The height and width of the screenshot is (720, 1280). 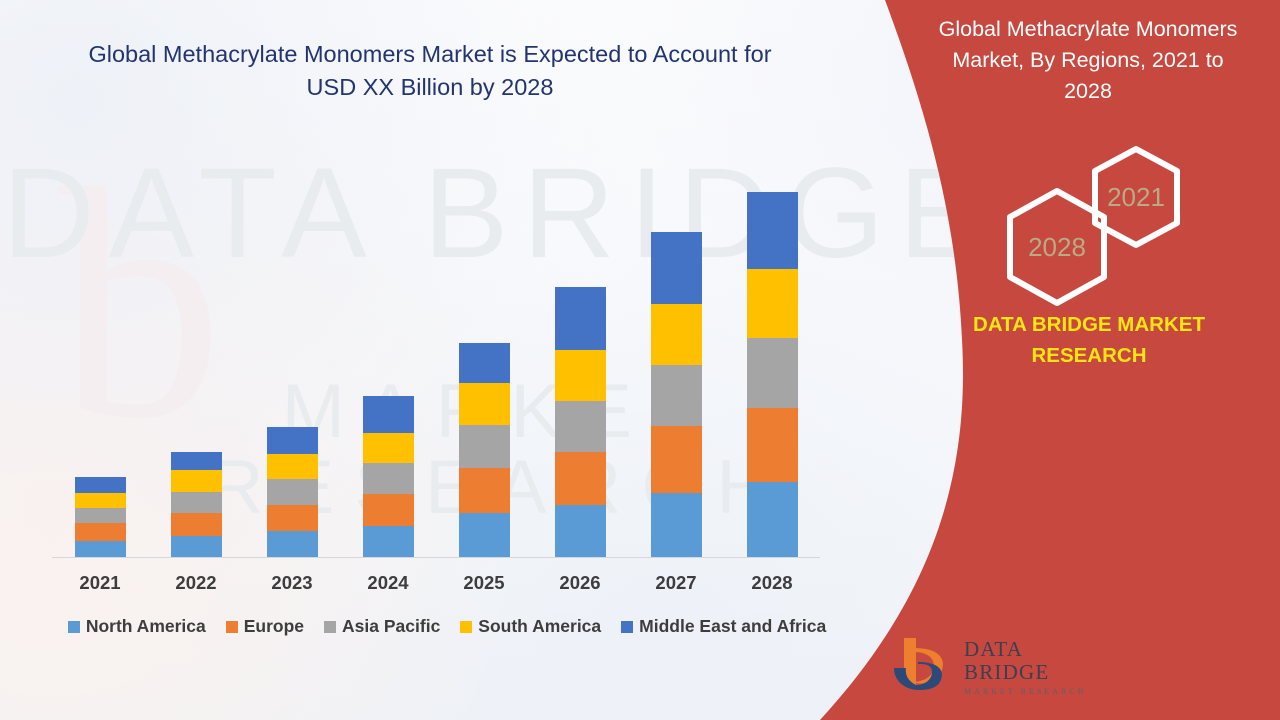 I want to click on x-axis-label-2024: 2024, so click(x=388, y=582).